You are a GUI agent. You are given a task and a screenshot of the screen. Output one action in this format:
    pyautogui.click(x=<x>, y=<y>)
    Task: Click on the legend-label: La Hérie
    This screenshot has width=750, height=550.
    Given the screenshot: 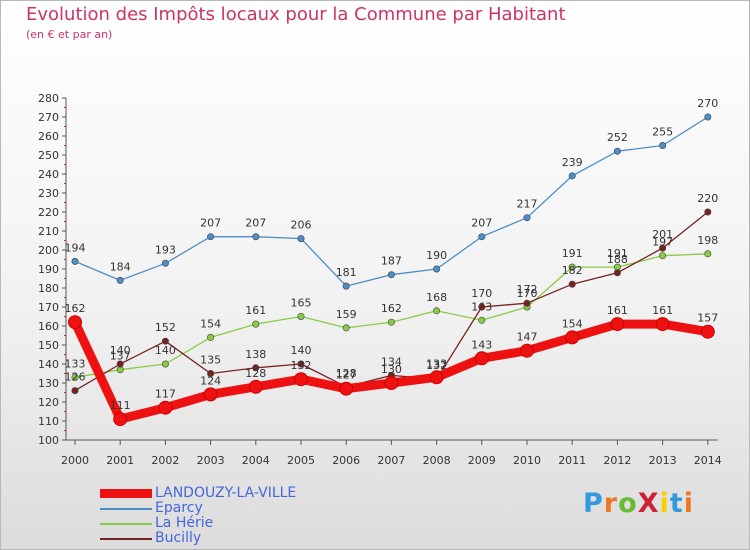 What is the action you would take?
    pyautogui.click(x=184, y=523)
    